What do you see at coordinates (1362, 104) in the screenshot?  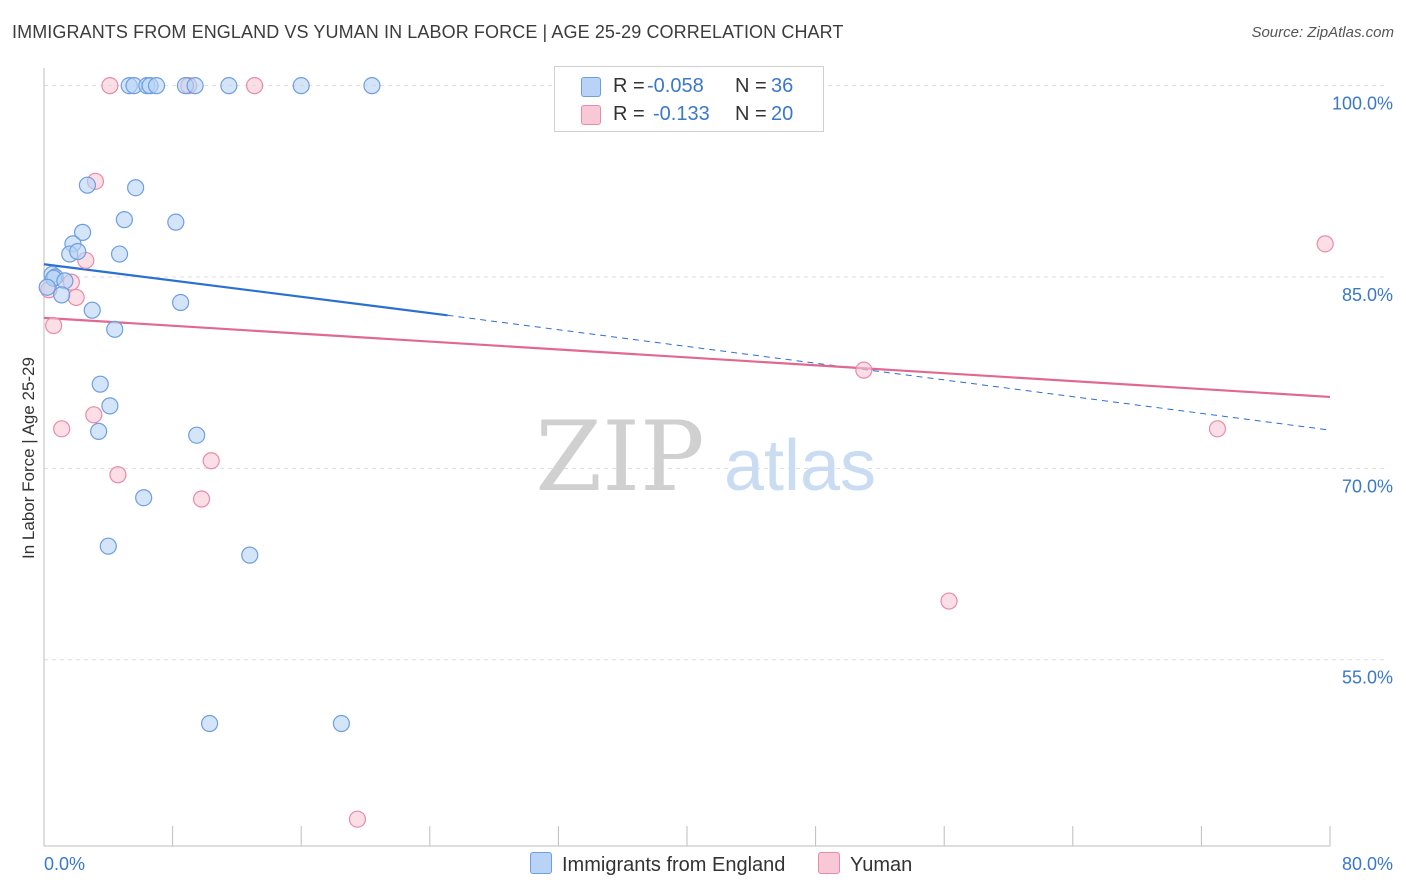 I see `y-tick-label: 100.0%` at bounding box center [1362, 104].